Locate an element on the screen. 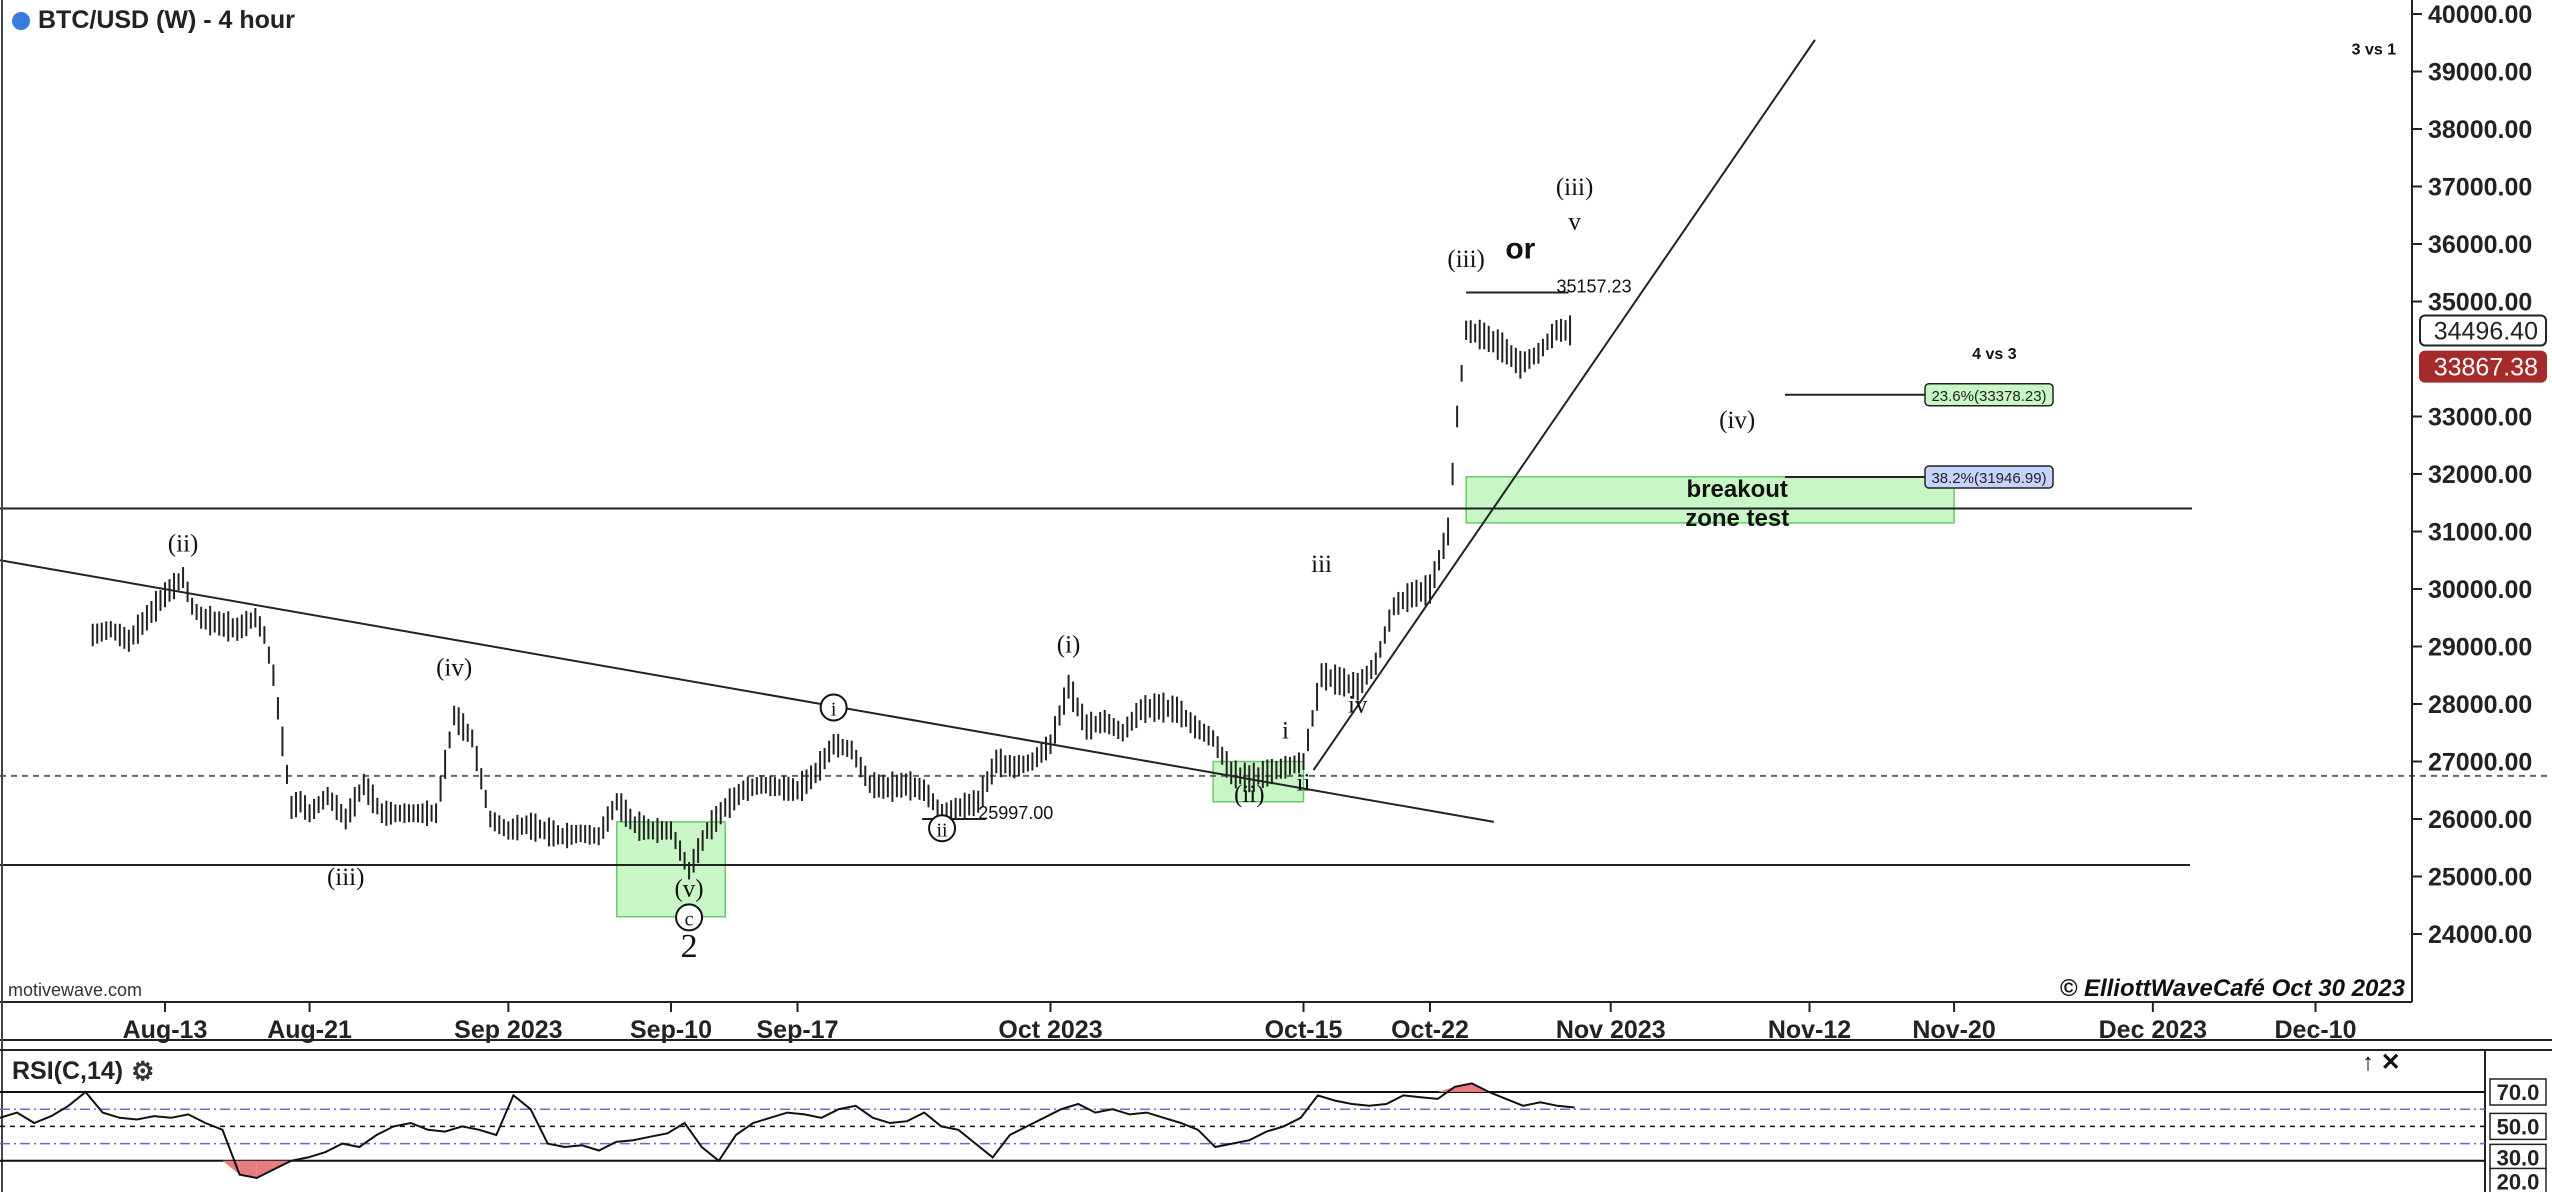 Image resolution: width=2552 pixels, height=1192 pixels. x-tick-label: Sep-17 is located at coordinates (798, 1030).